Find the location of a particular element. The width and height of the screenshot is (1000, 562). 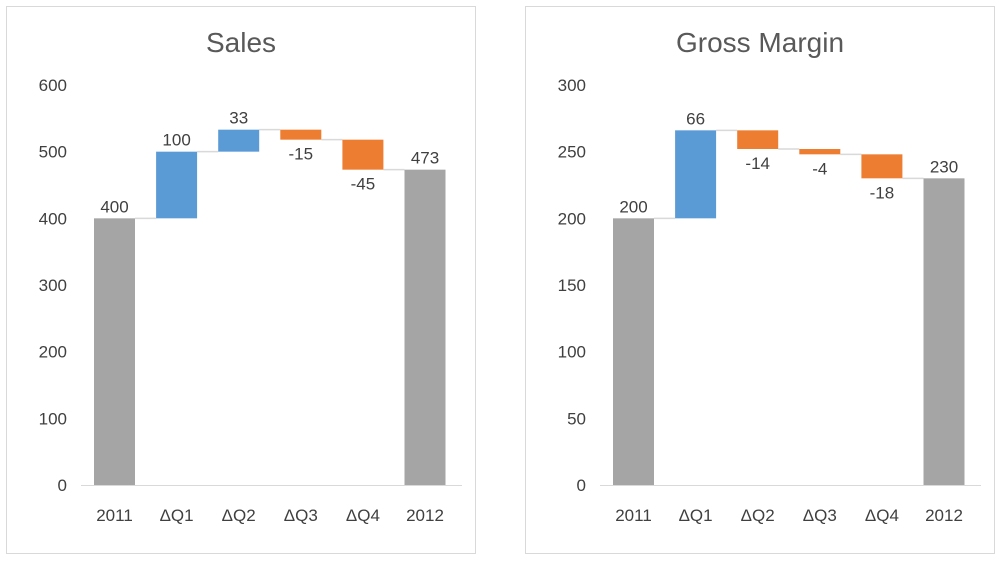

y-tick-label: 600 is located at coordinates (53, 85).